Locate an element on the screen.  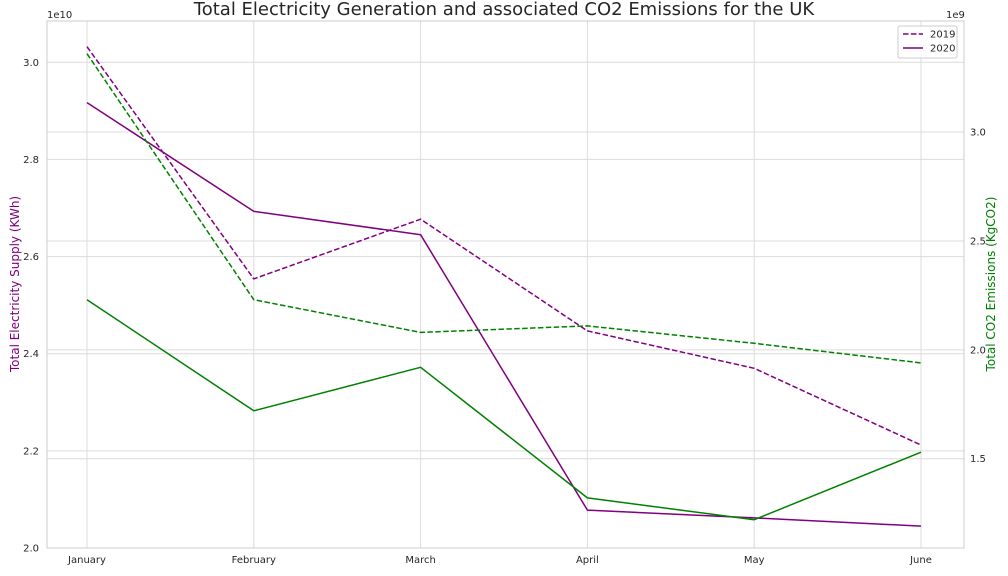
x-tick-label: March is located at coordinates (420, 560).